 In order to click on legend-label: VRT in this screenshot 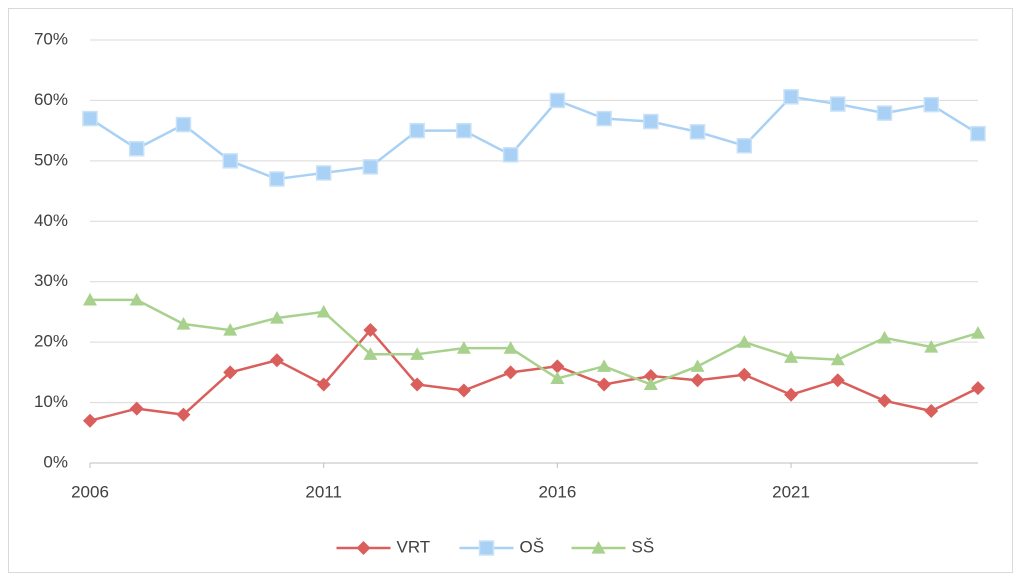, I will do `click(414, 546)`.